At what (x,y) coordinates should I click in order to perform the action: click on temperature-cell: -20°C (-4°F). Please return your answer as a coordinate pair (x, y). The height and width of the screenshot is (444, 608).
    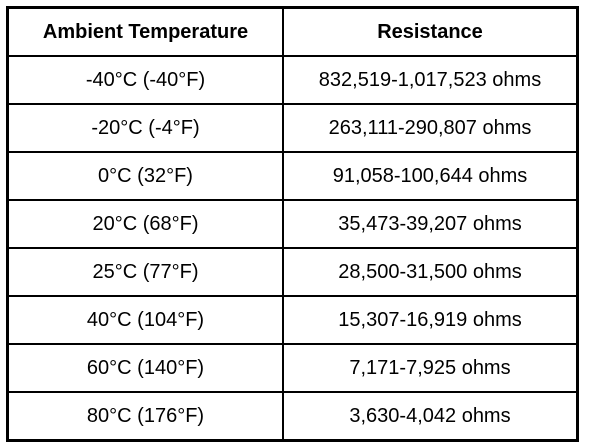
    Looking at the image, I should click on (145, 128).